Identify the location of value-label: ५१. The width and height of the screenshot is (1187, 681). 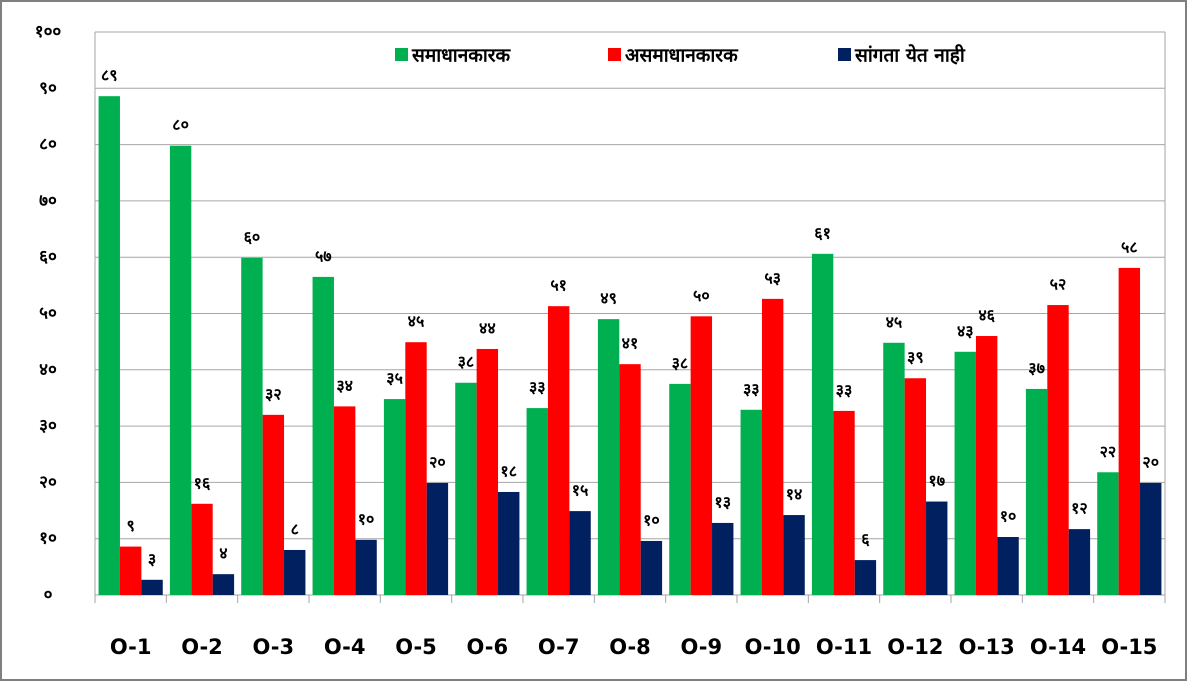
(558, 285).